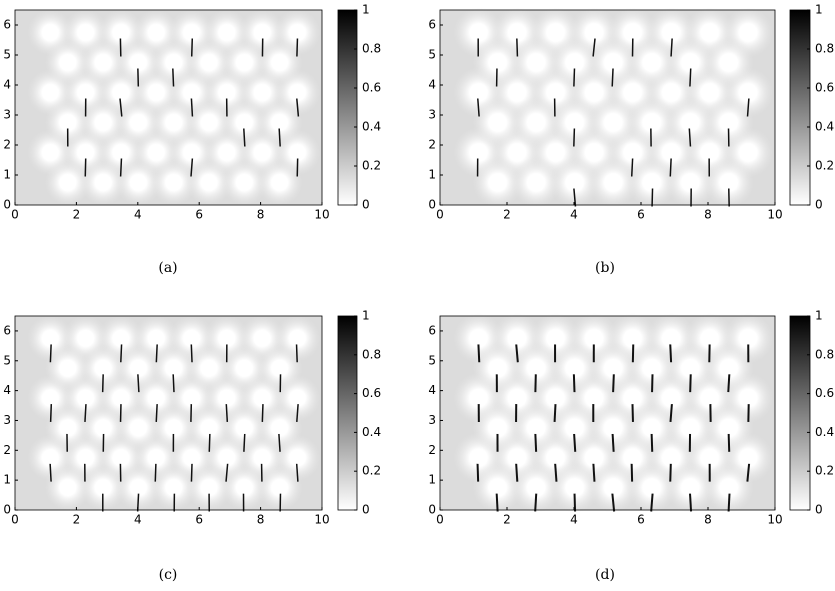  Describe the element at coordinates (371, 166) in the screenshot. I see `colorbar-tick-label: 0.2` at that location.